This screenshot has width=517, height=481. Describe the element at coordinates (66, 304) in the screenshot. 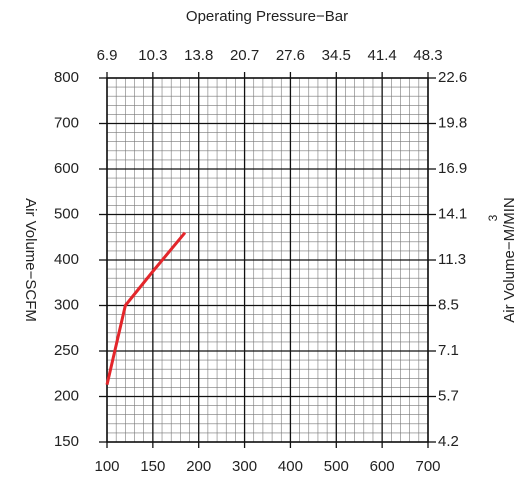

I see `y-tick-label: 300` at that location.